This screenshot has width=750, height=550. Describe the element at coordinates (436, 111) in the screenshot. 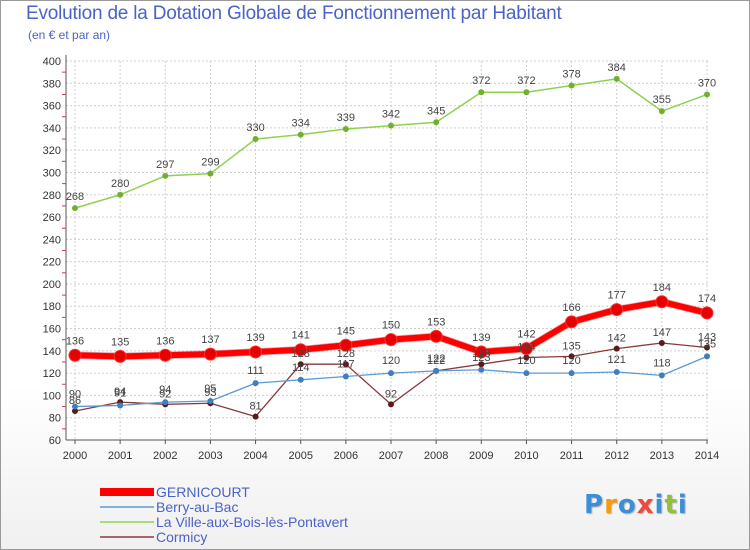

I see `data-label: 345` at that location.